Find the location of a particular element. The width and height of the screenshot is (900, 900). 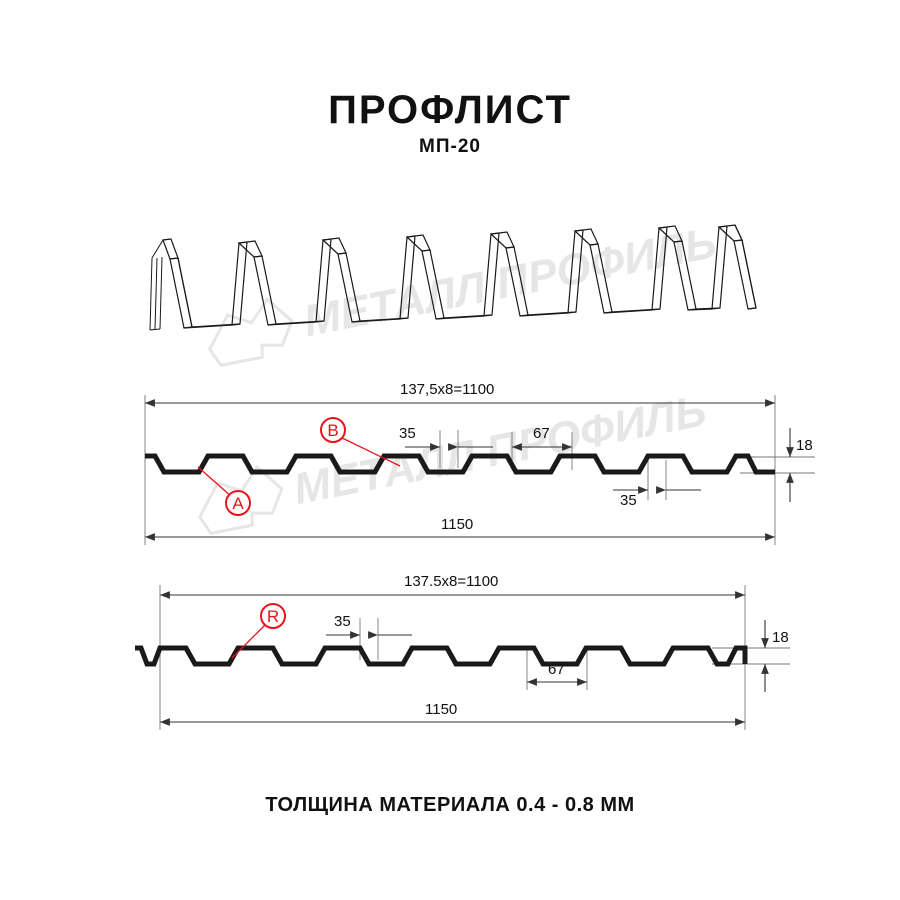

extension-lines-top is located at coordinates (479, 470).